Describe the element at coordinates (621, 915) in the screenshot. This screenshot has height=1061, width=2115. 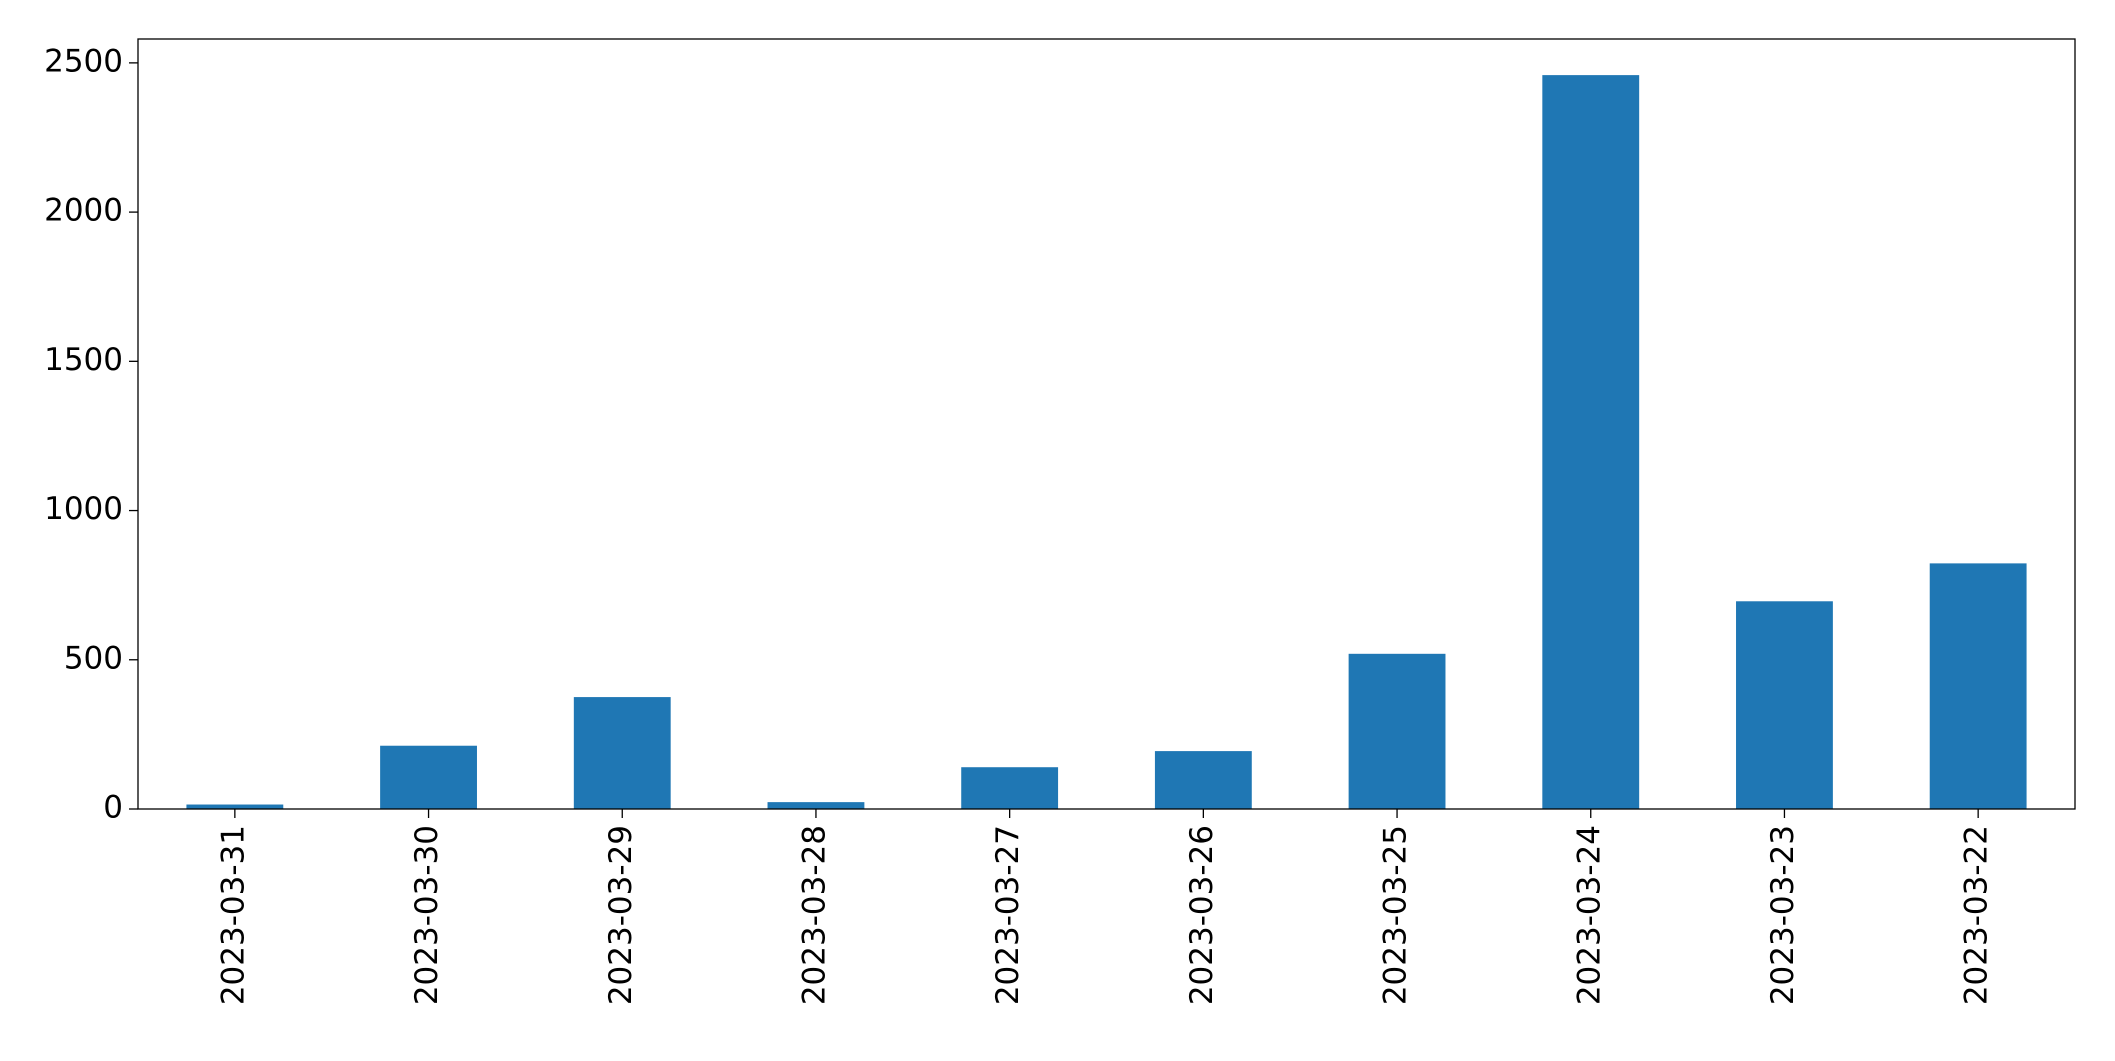
I see `x-tick-label: 2023-03-29` at that location.